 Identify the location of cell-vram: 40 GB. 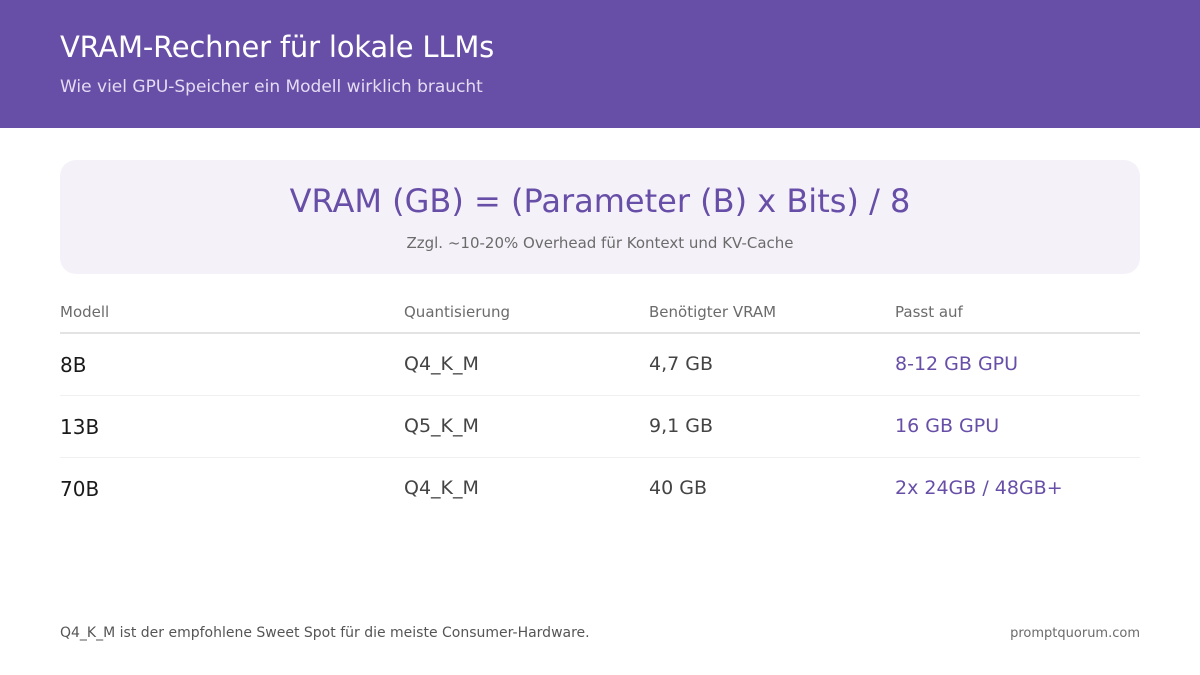
(678, 488).